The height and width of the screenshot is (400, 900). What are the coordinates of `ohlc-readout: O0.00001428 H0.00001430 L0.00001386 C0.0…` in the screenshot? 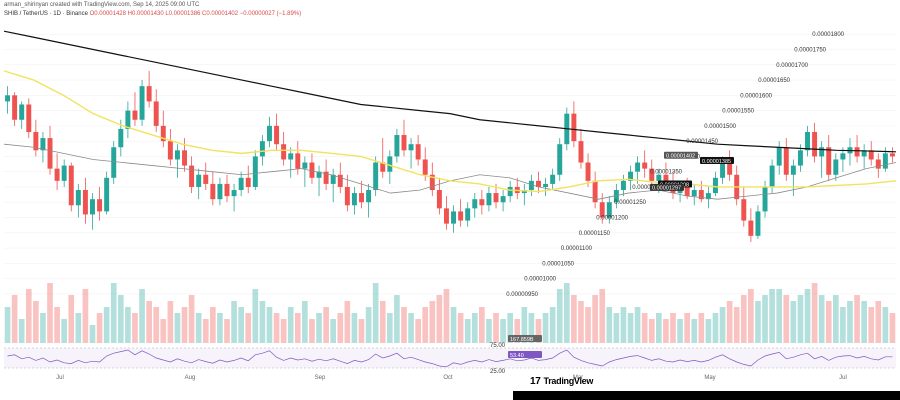 It's located at (195, 14).